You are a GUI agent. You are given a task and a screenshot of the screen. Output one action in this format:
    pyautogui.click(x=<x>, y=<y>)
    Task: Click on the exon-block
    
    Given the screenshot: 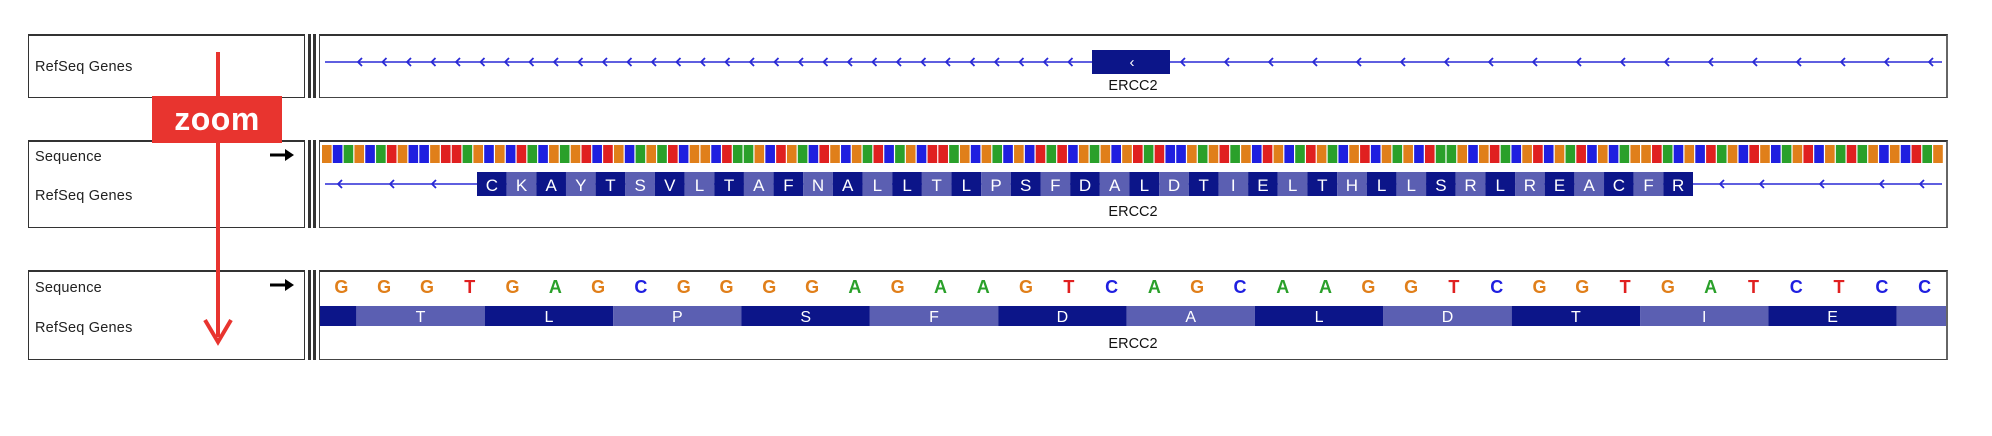 What is the action you would take?
    pyautogui.click(x=1131, y=62)
    